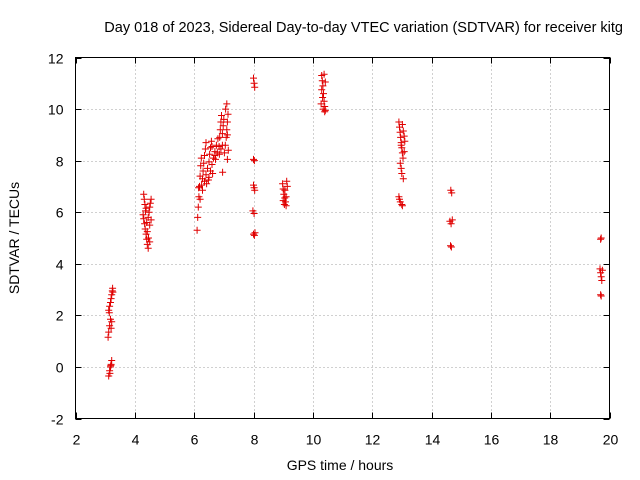 The image size is (640, 480). Describe the element at coordinates (56, 59) in the screenshot. I see `y-tick-label: 12` at that location.